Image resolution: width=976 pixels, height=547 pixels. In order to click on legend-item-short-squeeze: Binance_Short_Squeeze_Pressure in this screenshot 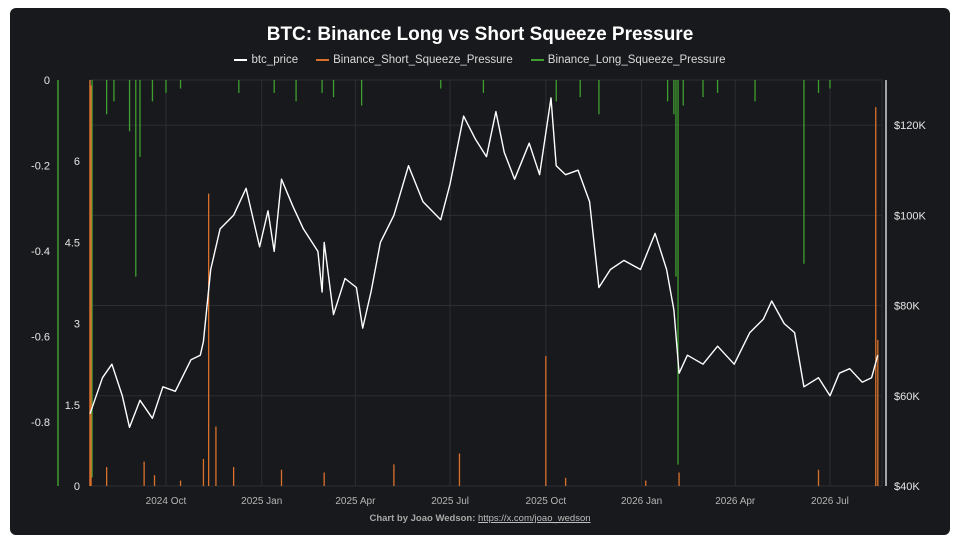, I will do `click(414, 60)`.